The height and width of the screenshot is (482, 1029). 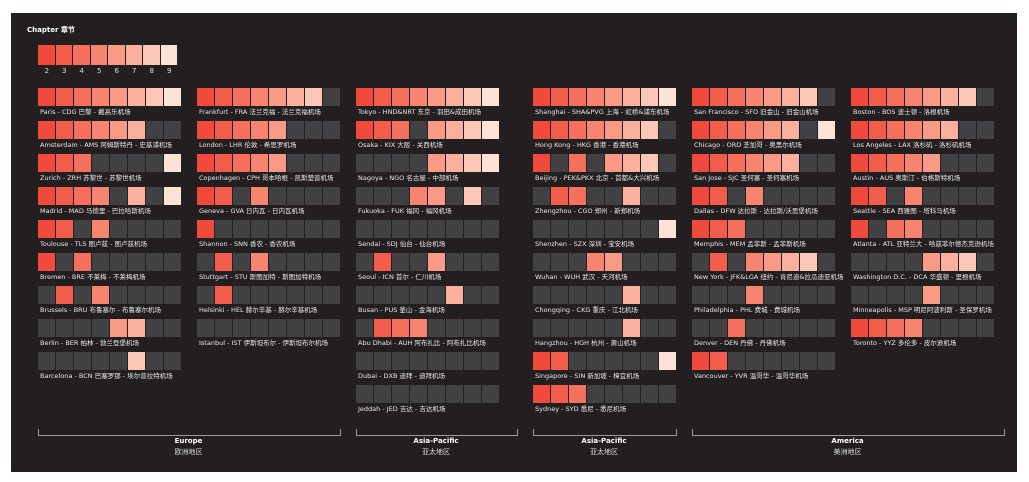 I want to click on airport-label: Hong Kong - HKG 香港 - 香港机场, so click(x=587, y=145).